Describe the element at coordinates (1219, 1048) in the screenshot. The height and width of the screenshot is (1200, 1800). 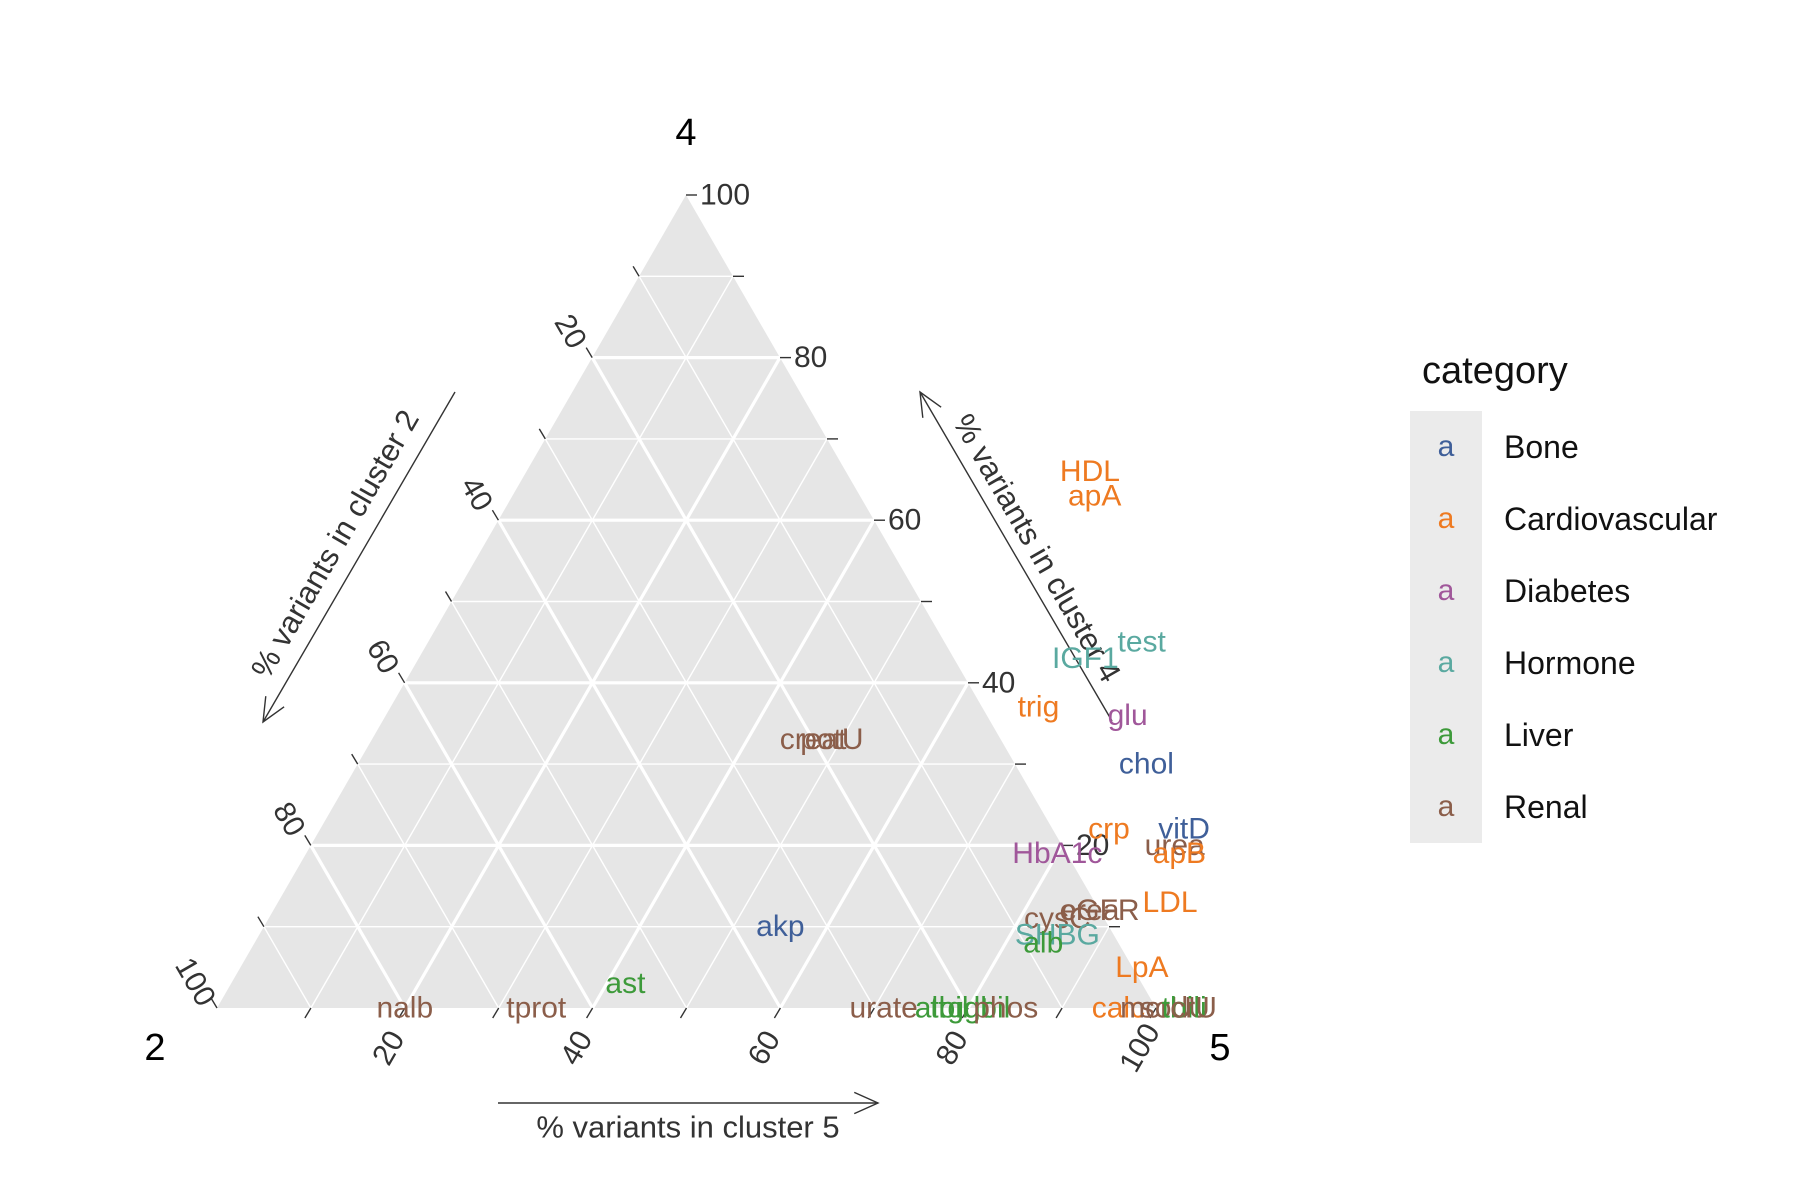
I see `vertex-label-right: 5` at that location.